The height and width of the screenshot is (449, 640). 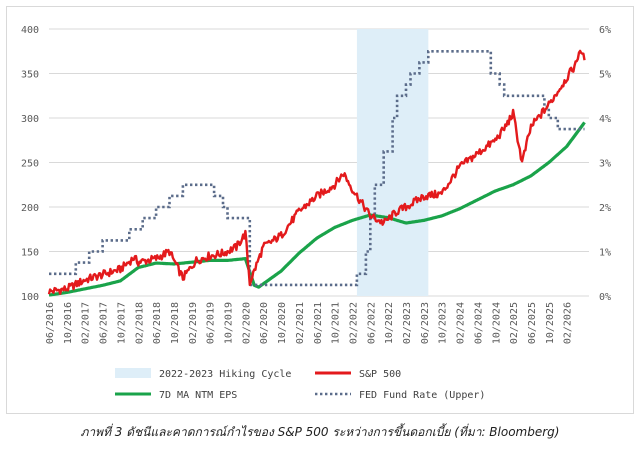 What do you see at coordinates (30, 253) in the screenshot?
I see `left-tick-label: 150` at bounding box center [30, 253].